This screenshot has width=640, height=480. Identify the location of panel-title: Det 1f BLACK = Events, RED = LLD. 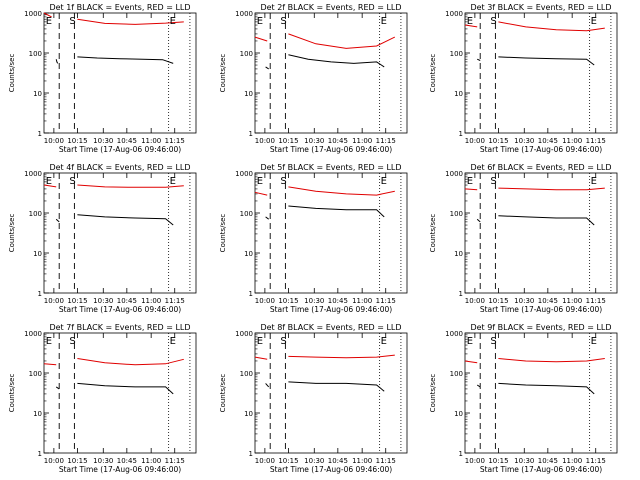
(119, 7).